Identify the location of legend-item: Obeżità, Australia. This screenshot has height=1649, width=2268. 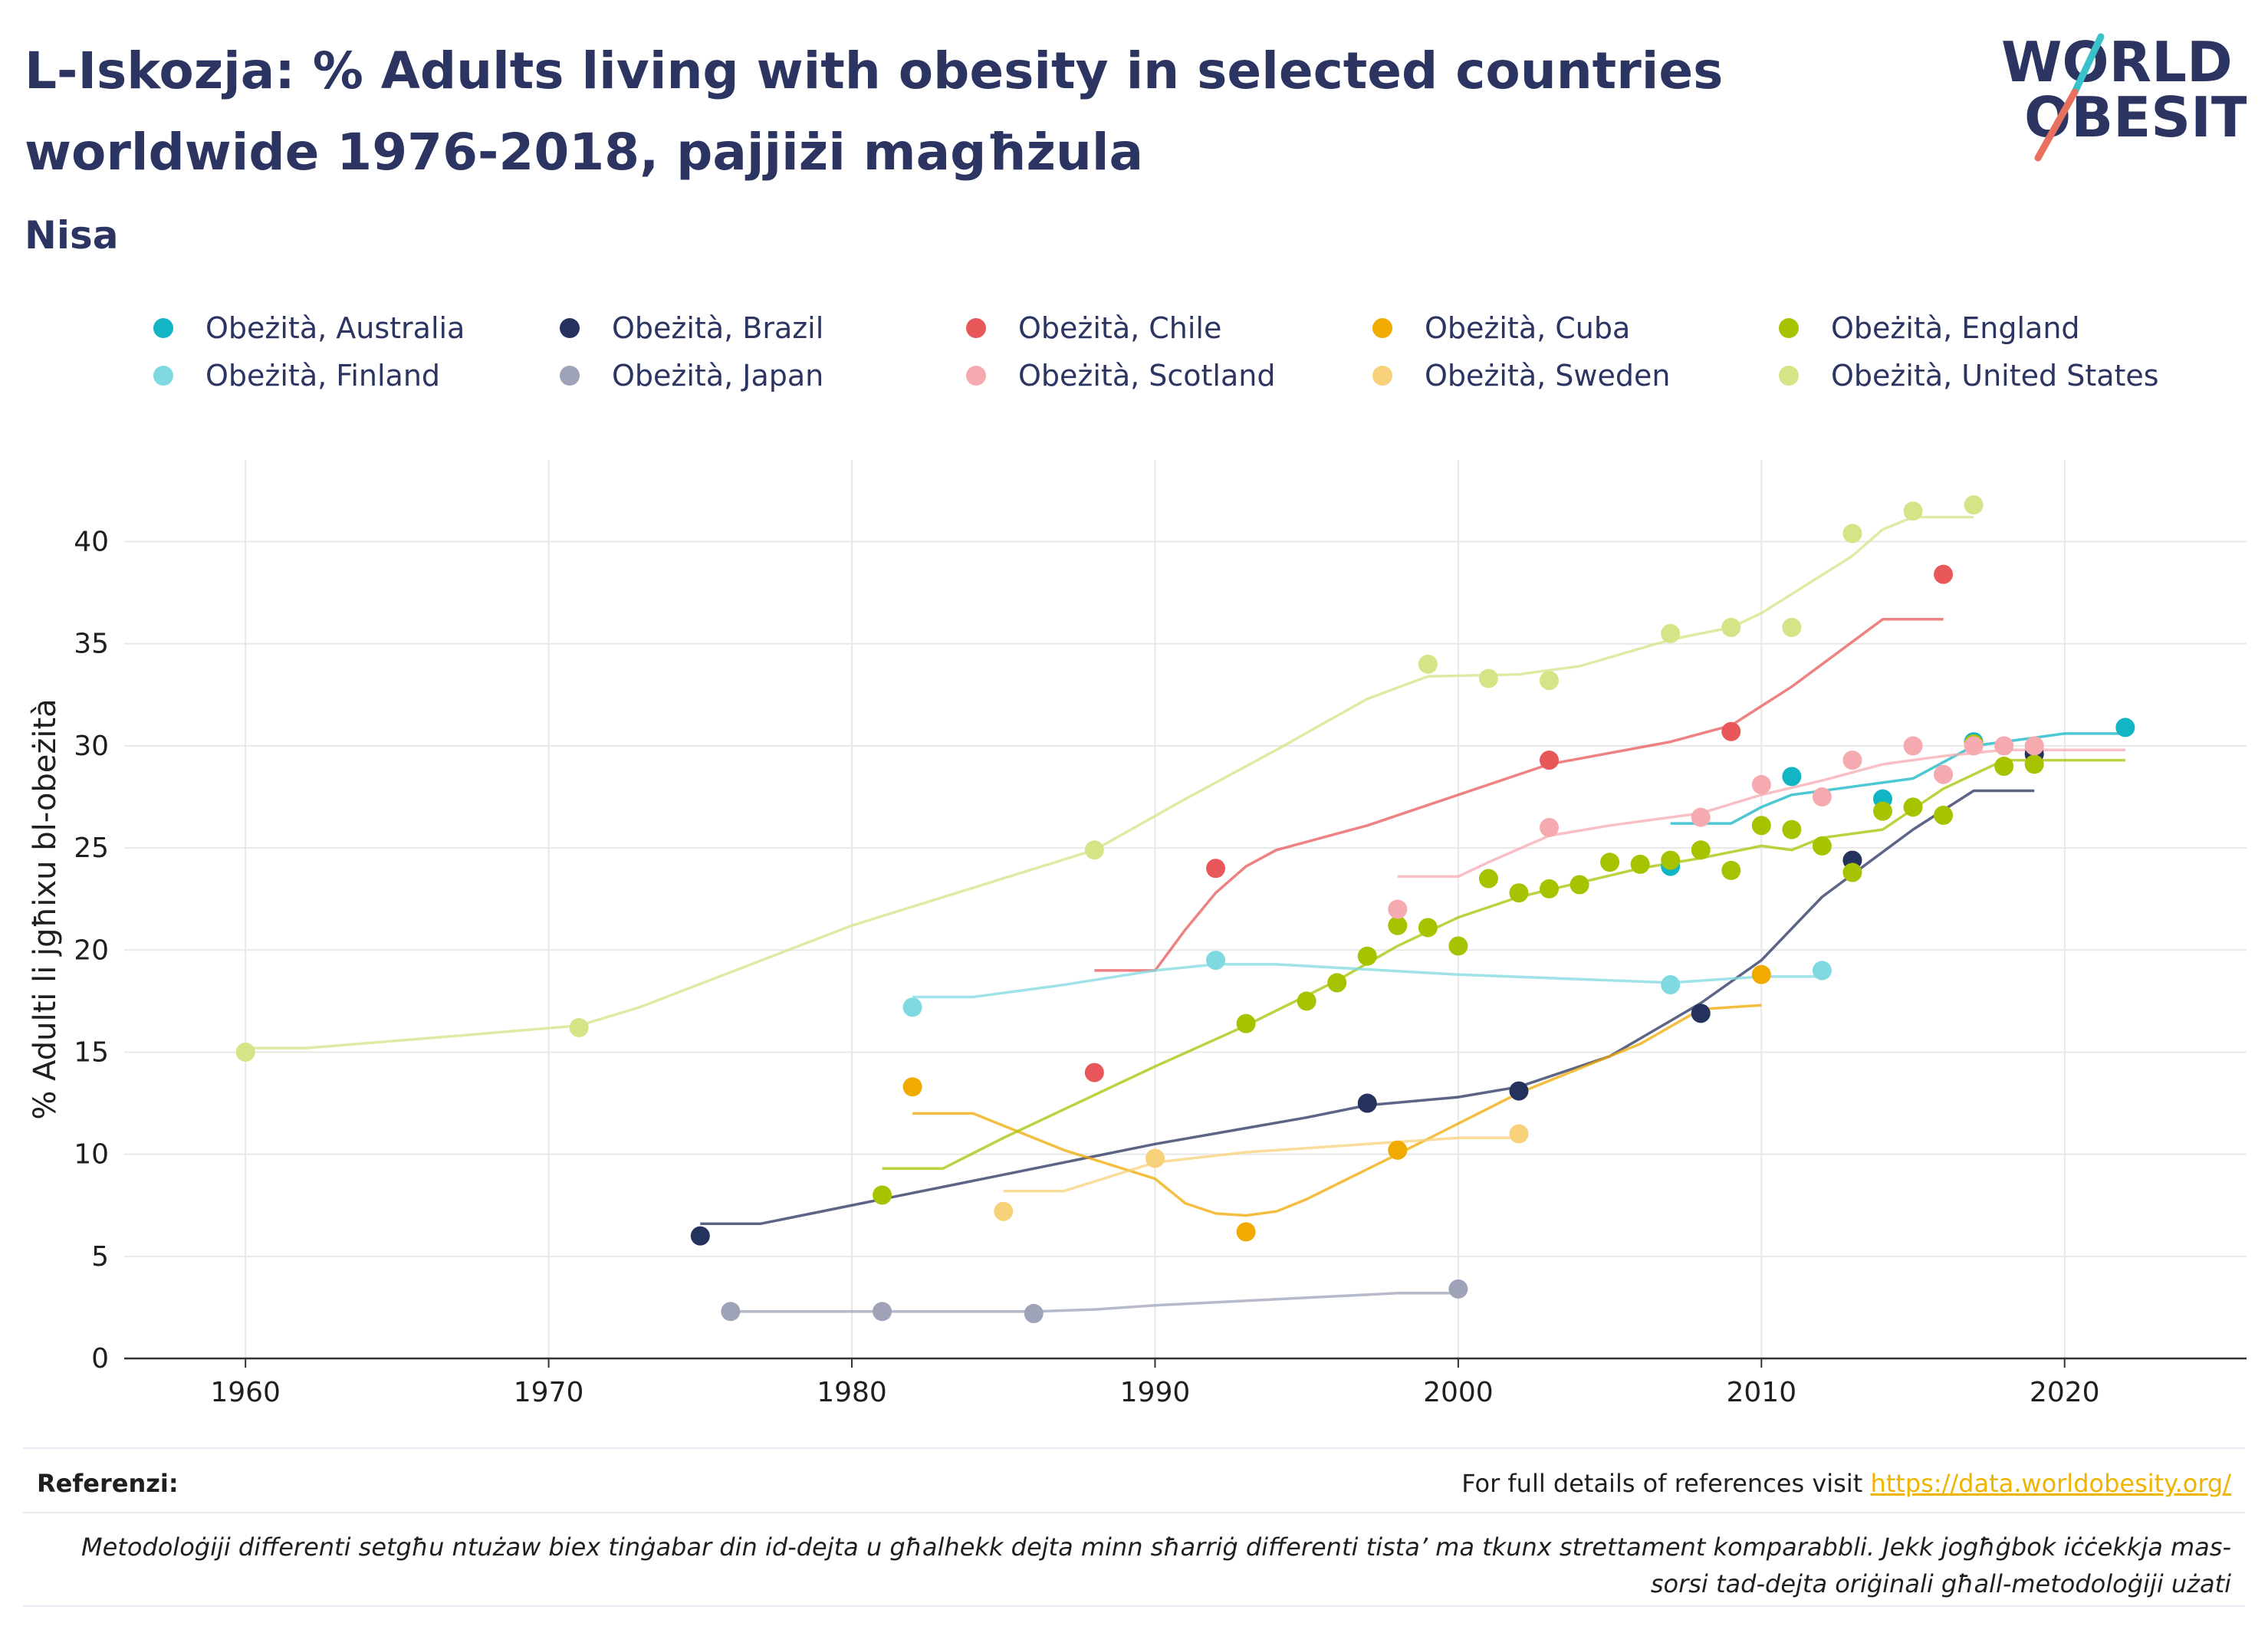
(309, 328).